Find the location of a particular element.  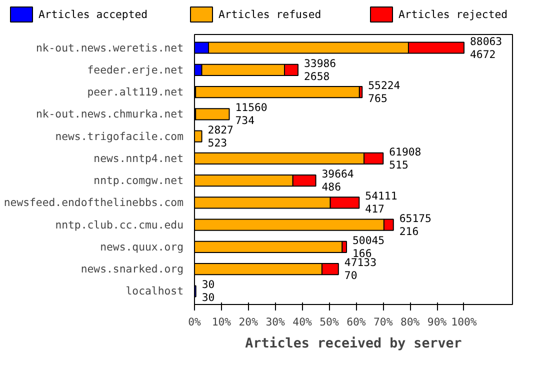

annotation: 33986 2658 is located at coordinates (320, 69).